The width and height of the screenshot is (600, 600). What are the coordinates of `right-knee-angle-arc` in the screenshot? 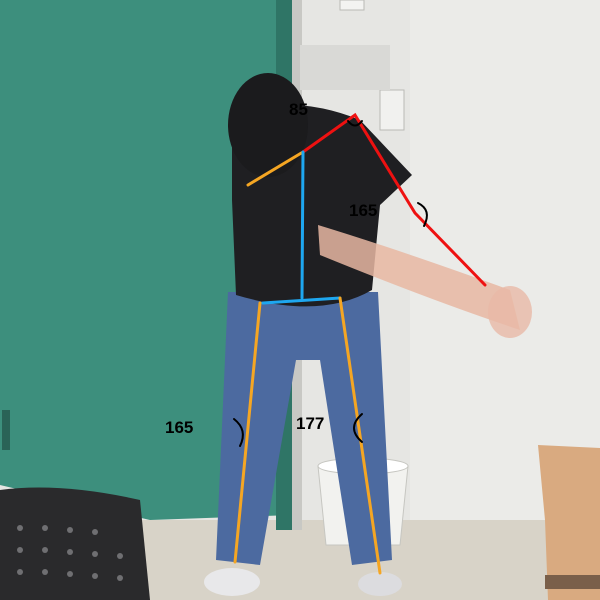 It's located at (358, 428).